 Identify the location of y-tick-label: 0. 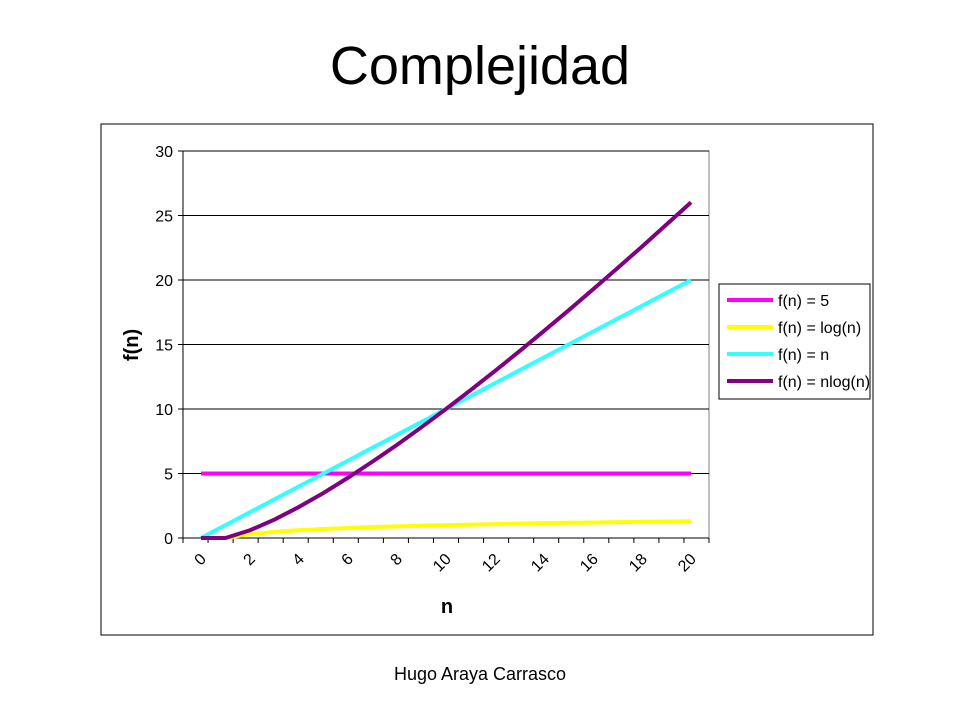
(168, 539).